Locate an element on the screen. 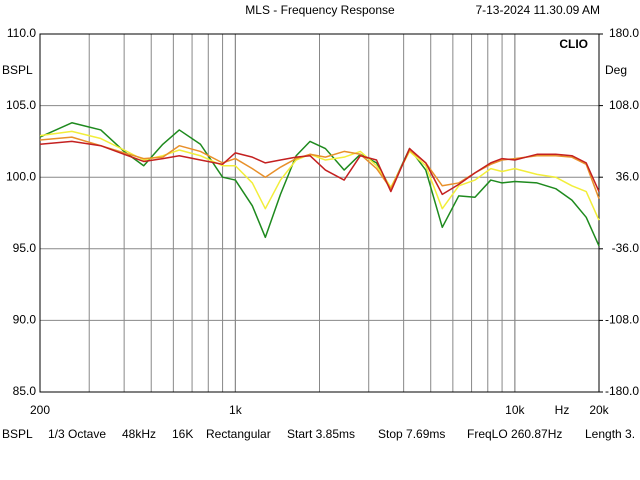 The width and height of the screenshot is (640, 480). y-tick-label: 100.0 is located at coordinates (21, 176).